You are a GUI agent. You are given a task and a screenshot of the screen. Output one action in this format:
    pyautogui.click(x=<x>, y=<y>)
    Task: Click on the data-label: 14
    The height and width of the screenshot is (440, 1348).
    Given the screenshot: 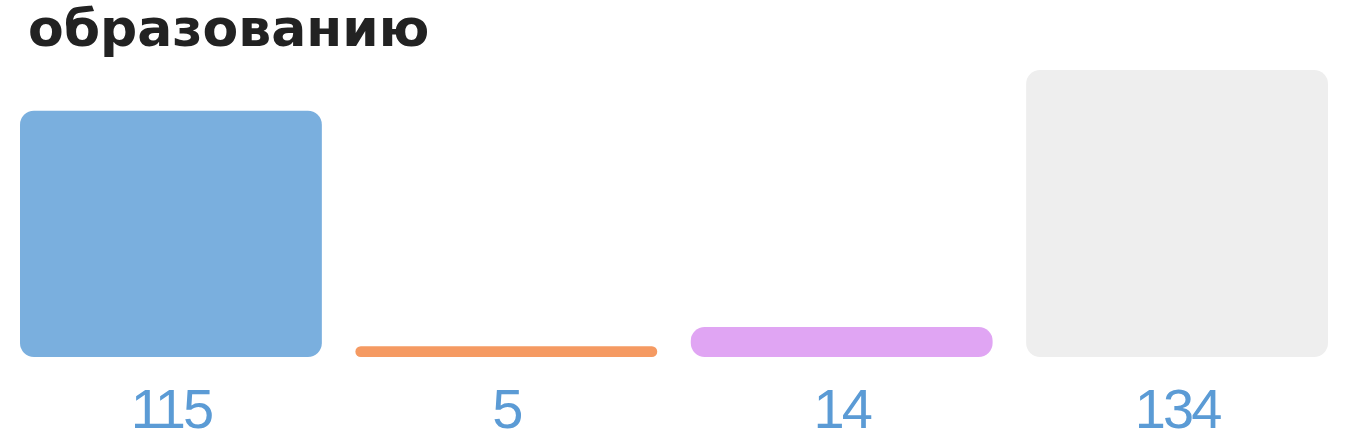 What is the action you would take?
    pyautogui.click(x=842, y=408)
    